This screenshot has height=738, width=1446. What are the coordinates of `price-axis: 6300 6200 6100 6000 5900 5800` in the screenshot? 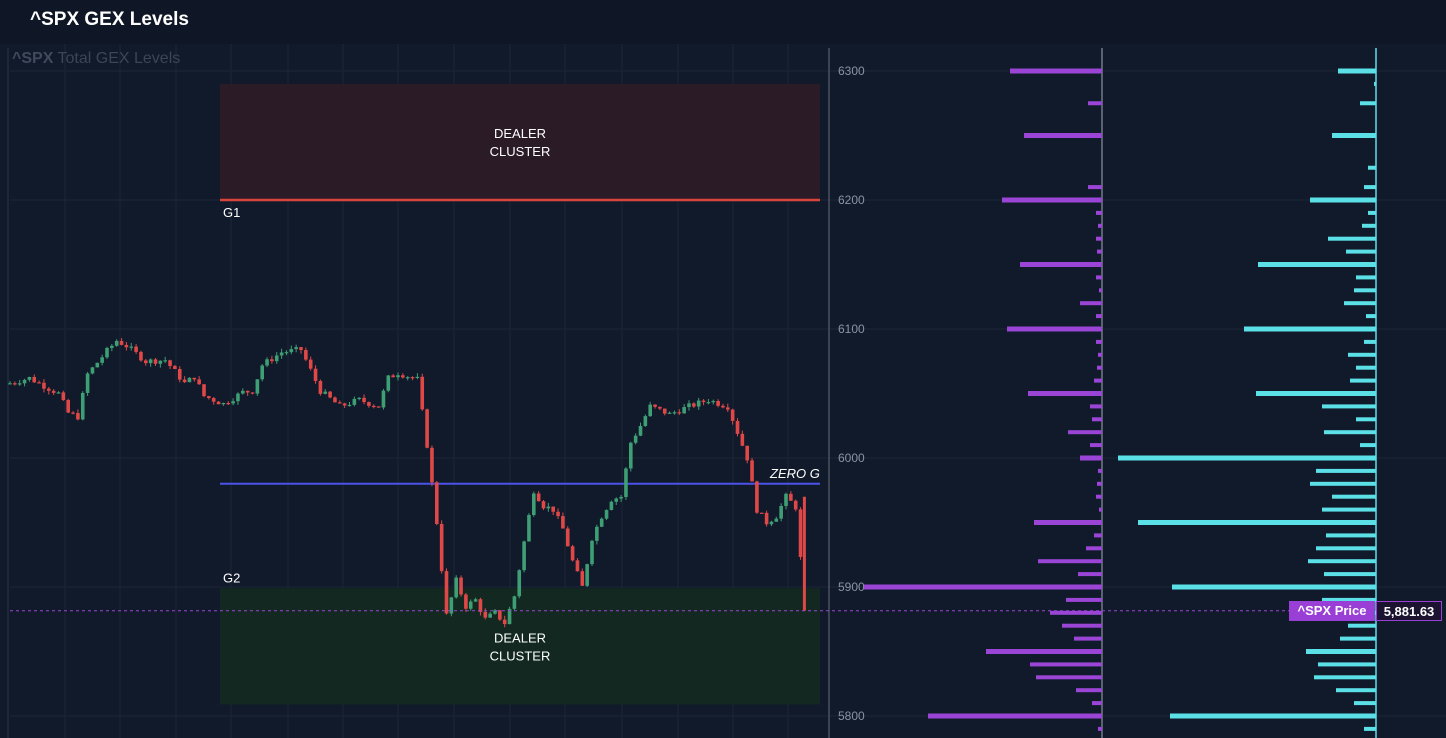 It's located at (851, 393).